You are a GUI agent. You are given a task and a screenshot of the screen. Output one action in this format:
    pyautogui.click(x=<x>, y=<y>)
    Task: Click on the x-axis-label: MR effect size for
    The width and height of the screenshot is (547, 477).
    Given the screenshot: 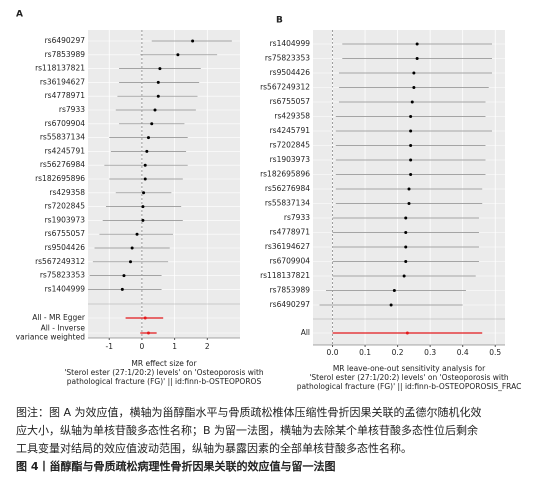 What is the action you would take?
    pyautogui.click(x=164, y=363)
    